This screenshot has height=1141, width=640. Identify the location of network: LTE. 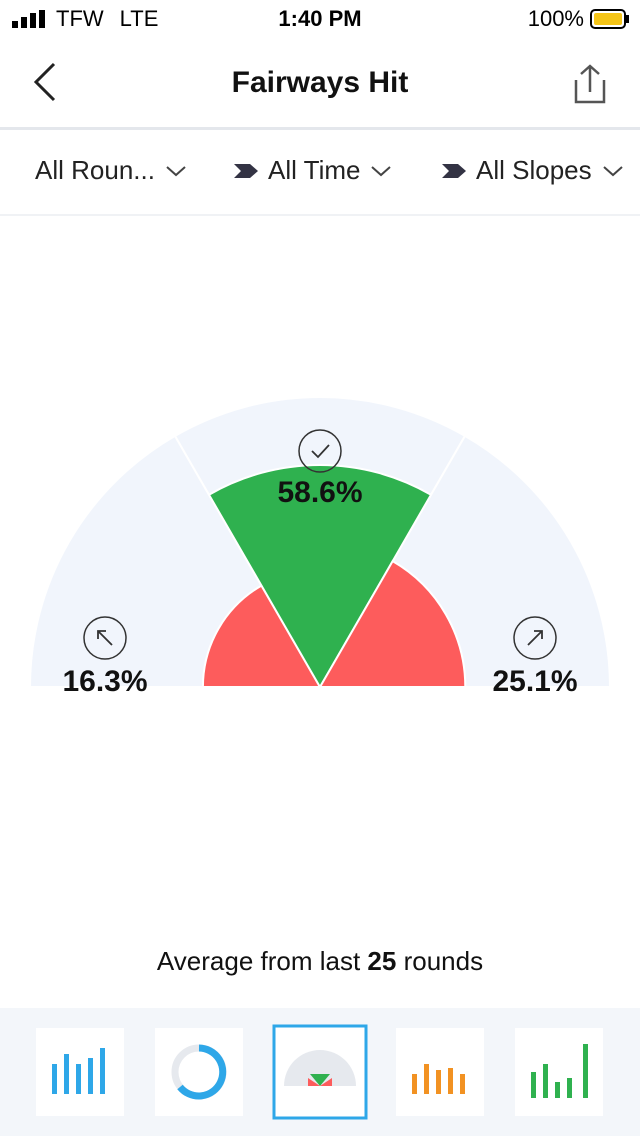
(139, 18).